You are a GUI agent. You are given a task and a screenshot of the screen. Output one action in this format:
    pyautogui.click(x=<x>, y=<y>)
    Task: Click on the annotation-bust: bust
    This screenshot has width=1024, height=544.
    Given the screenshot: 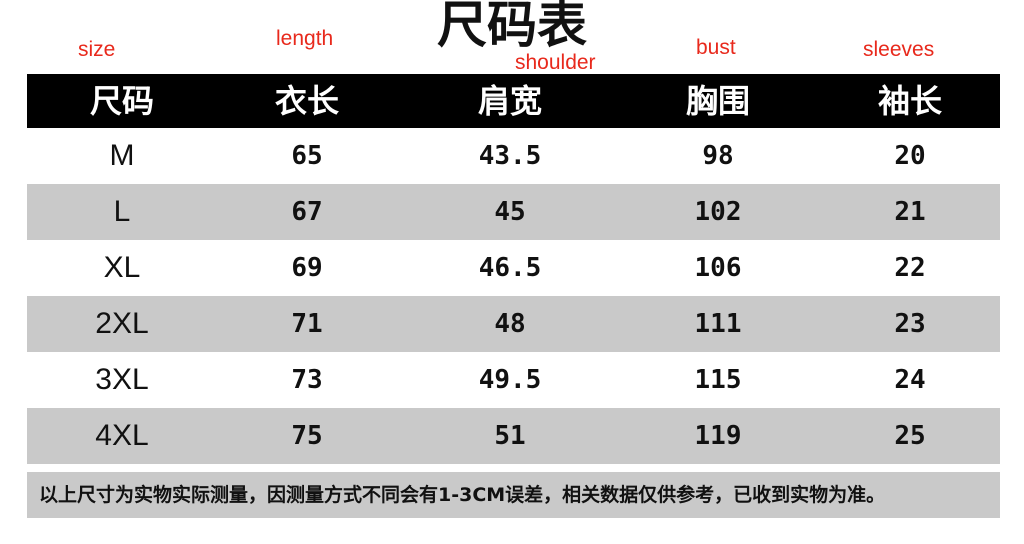 What is the action you would take?
    pyautogui.click(x=716, y=47)
    